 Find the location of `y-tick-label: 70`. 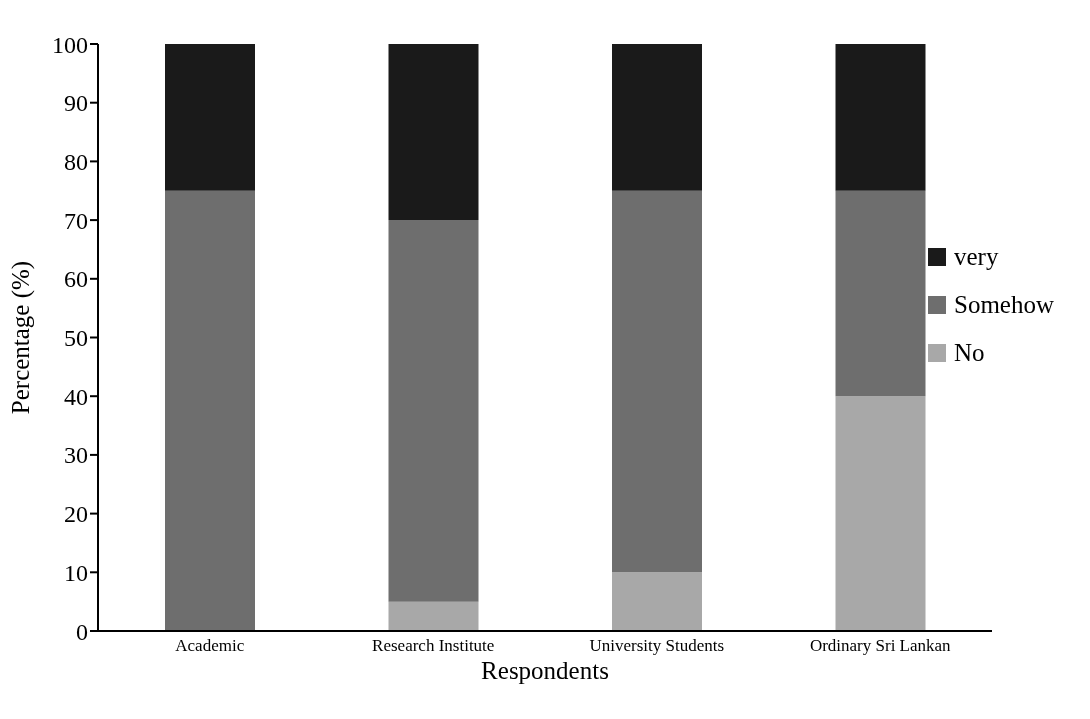

y-tick-label: 70 is located at coordinates (76, 220).